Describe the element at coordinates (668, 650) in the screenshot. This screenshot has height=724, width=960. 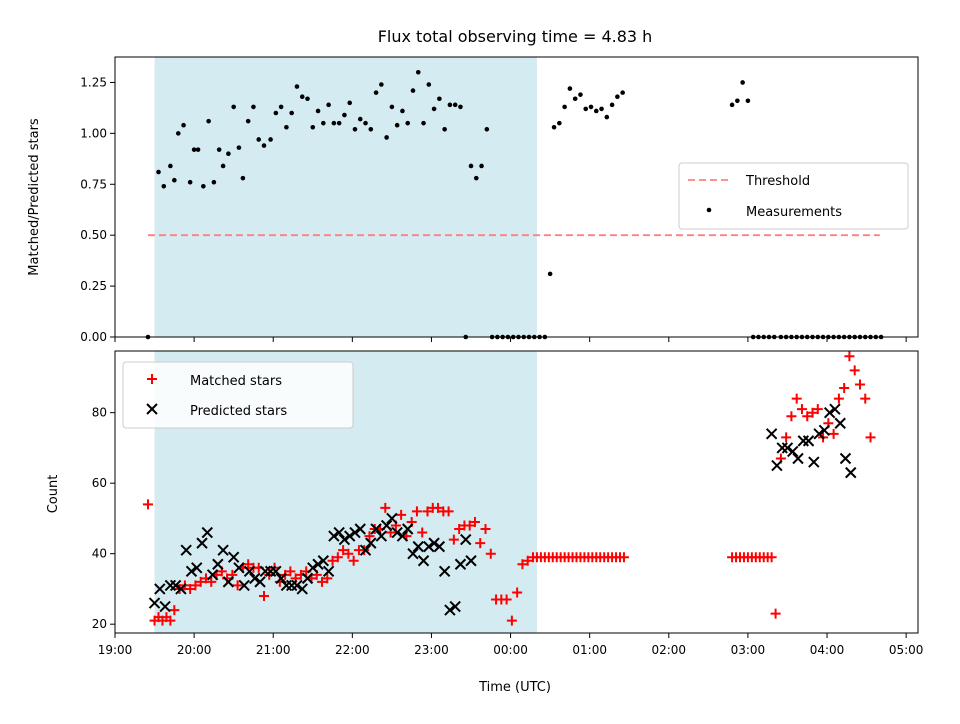
I see `x-tick-label: 02:00` at that location.